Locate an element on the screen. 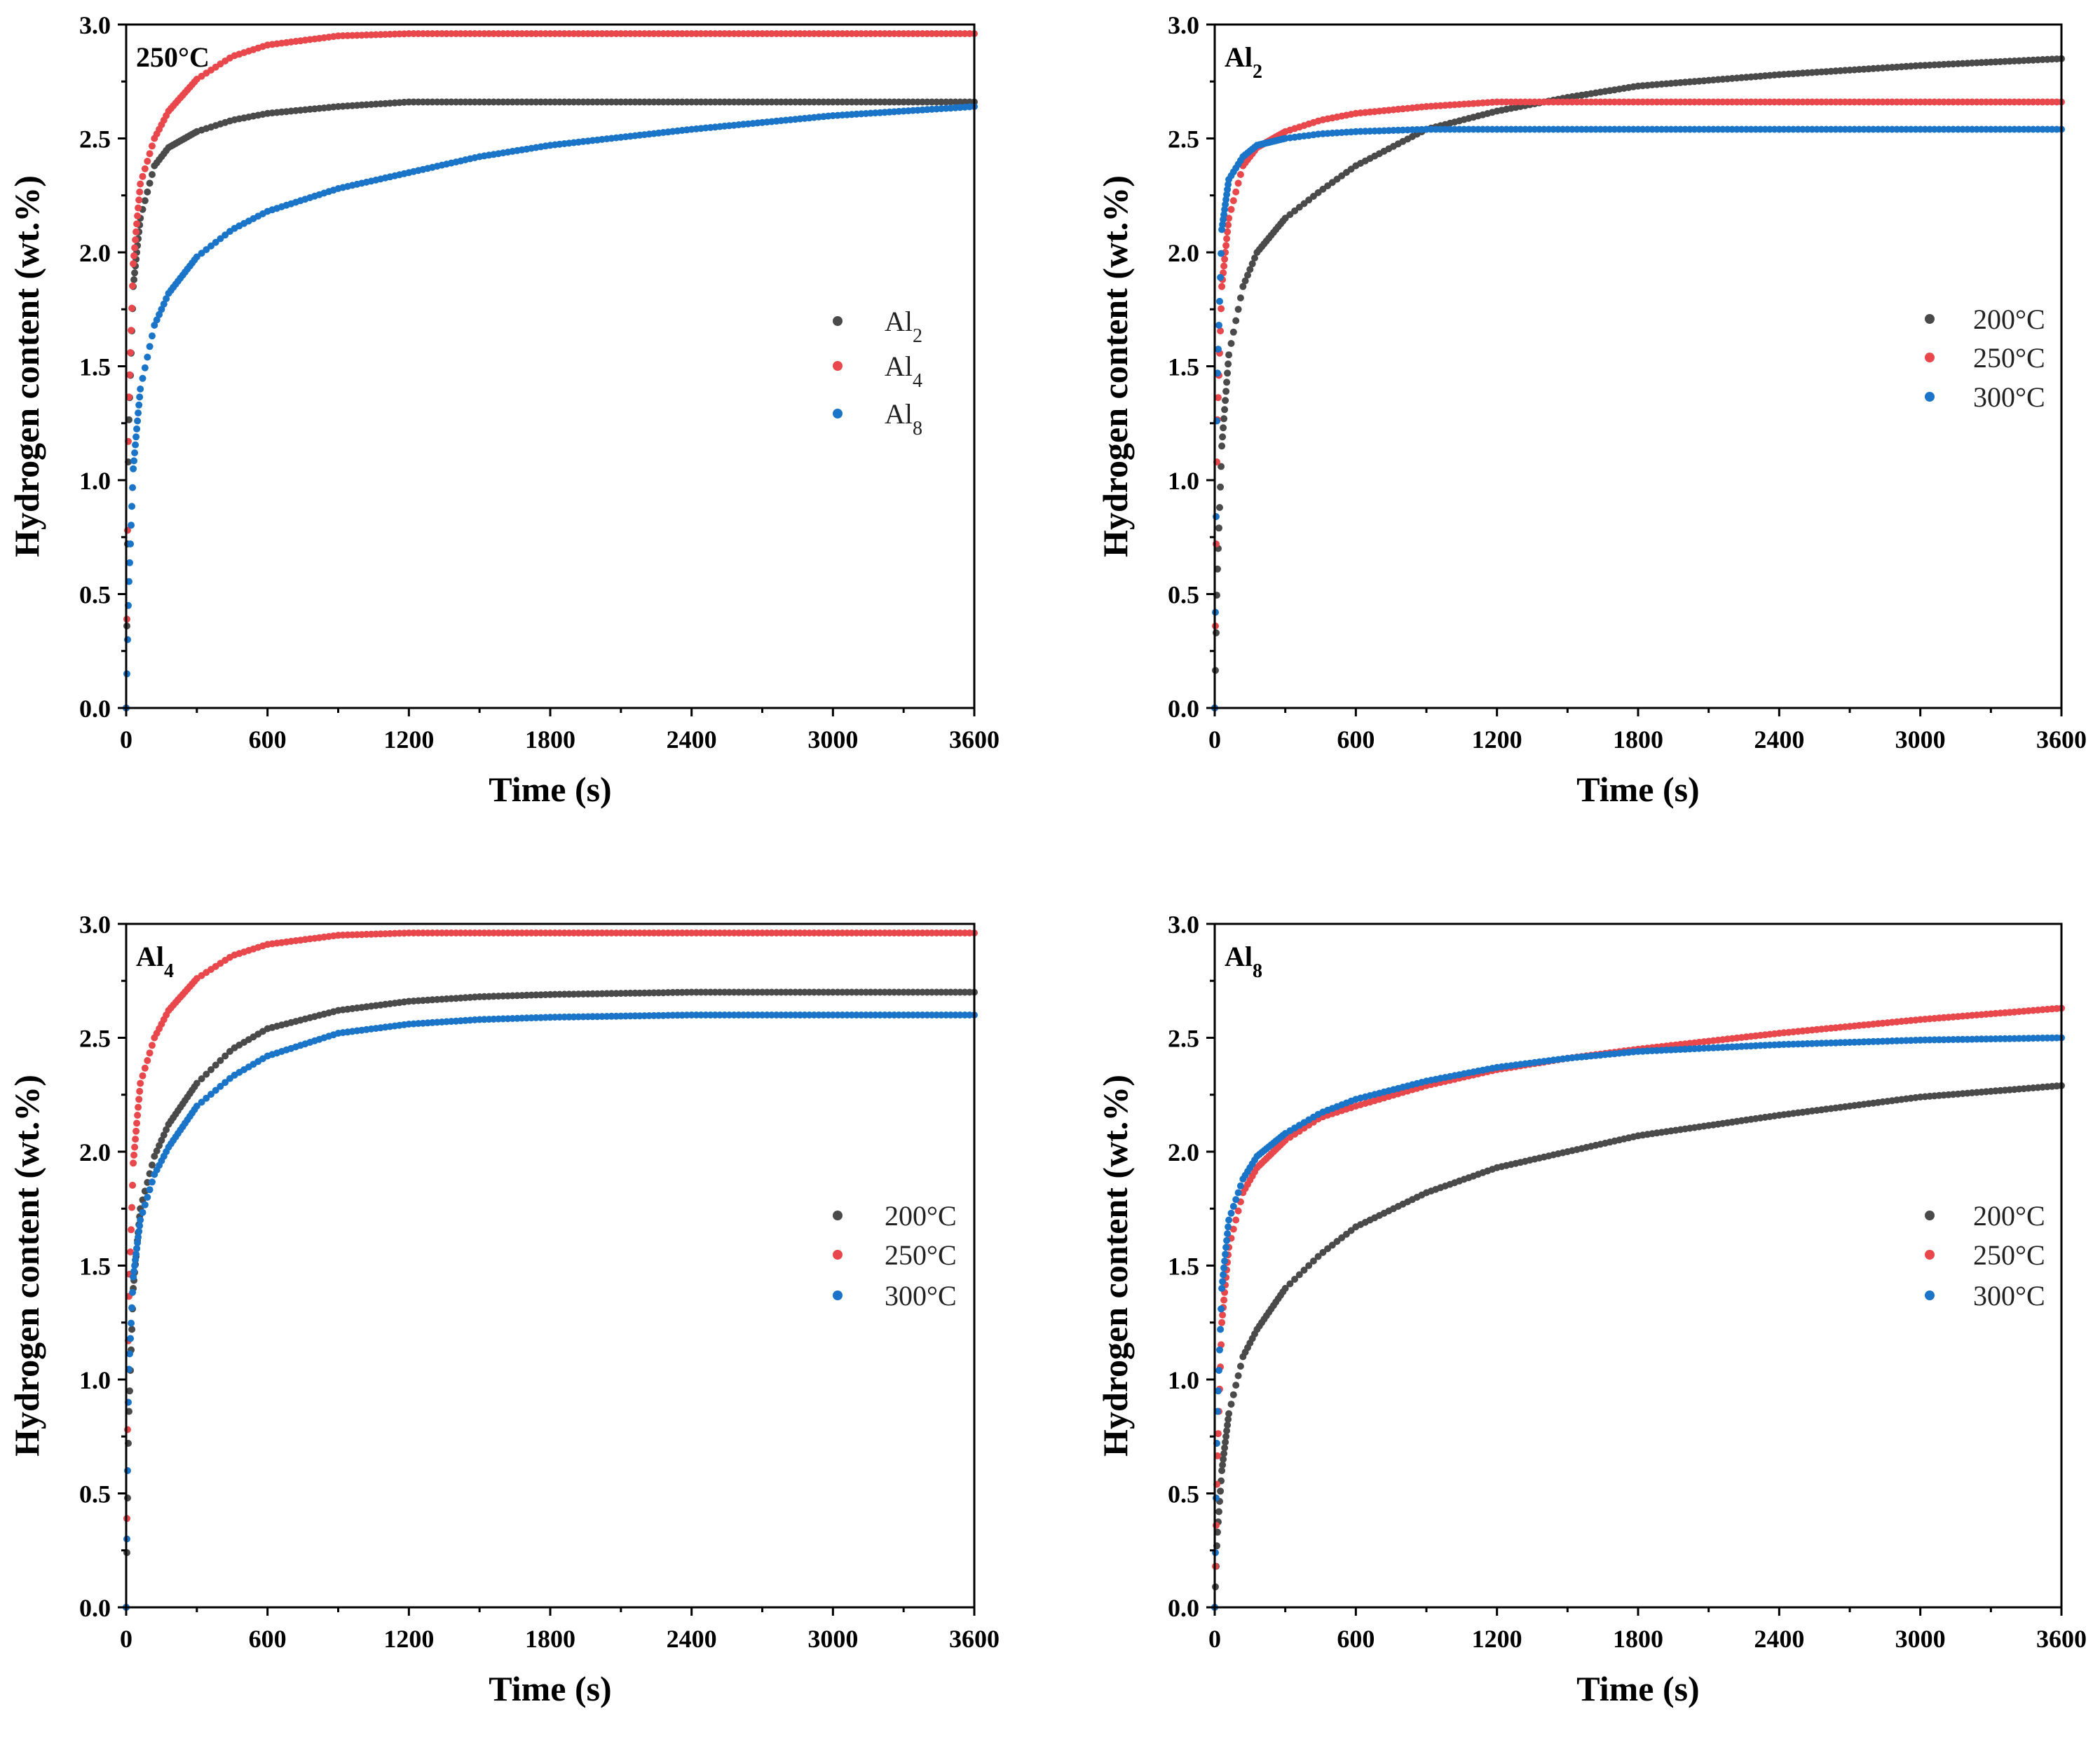 The width and height of the screenshot is (2100, 1737). series-200°C is located at coordinates (1638, 1346).